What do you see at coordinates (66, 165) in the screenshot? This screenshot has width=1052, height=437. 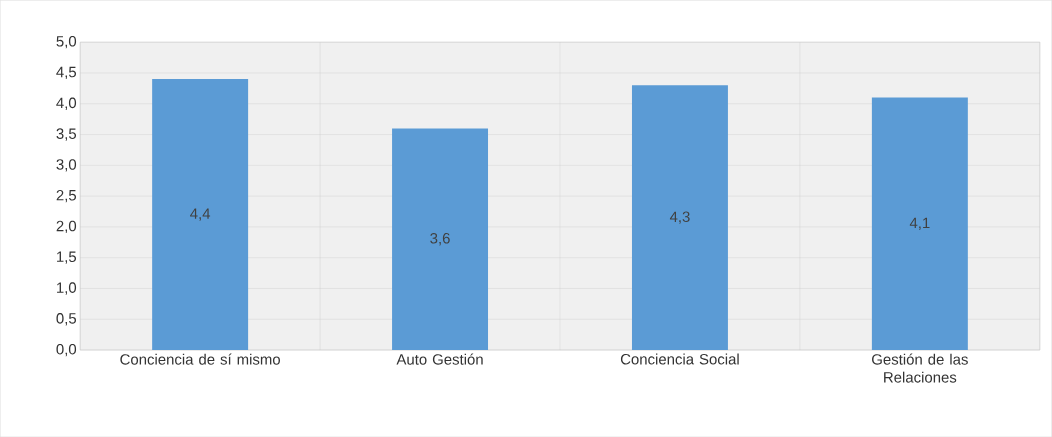 I see `y-tick-label: 3,0` at bounding box center [66, 165].